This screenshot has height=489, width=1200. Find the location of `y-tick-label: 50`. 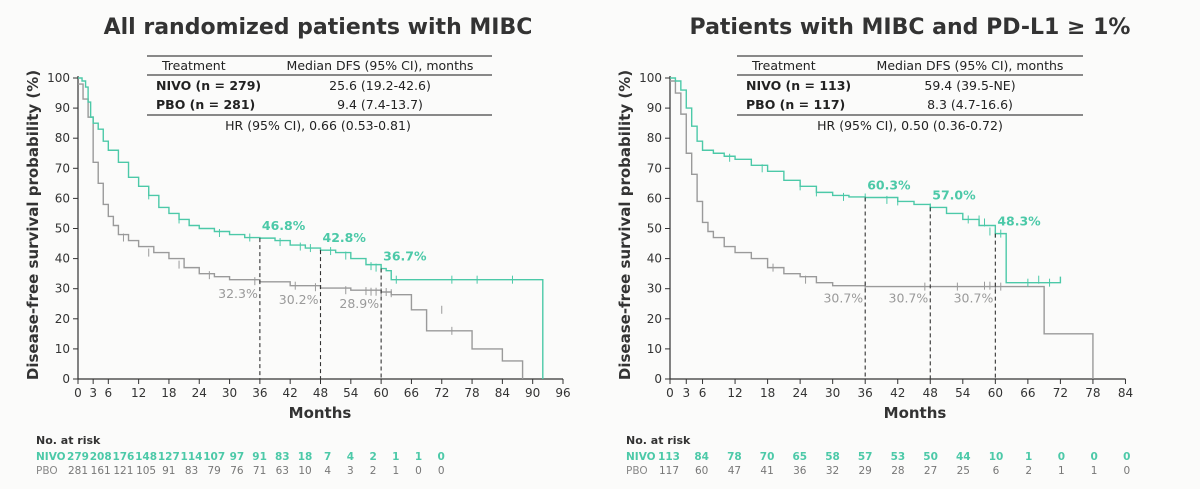

y-tick-label: 50 is located at coordinates (654, 229).